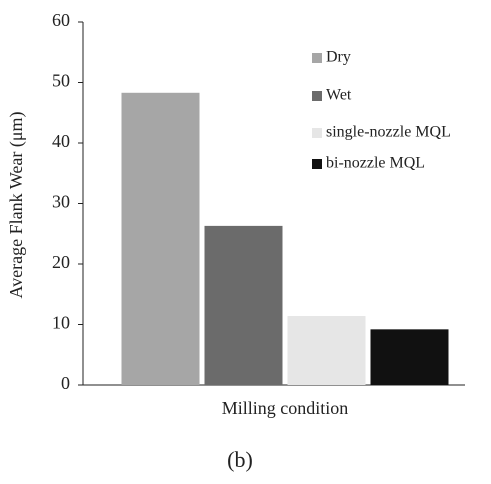  I want to click on caption: (b), so click(240, 459).